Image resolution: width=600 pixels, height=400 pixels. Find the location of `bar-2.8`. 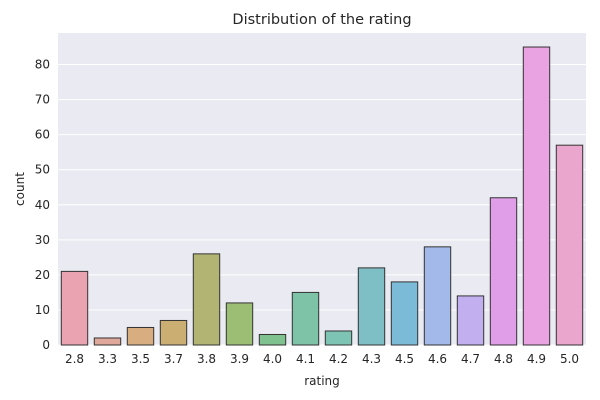

bar-2.8 is located at coordinates (74, 308).